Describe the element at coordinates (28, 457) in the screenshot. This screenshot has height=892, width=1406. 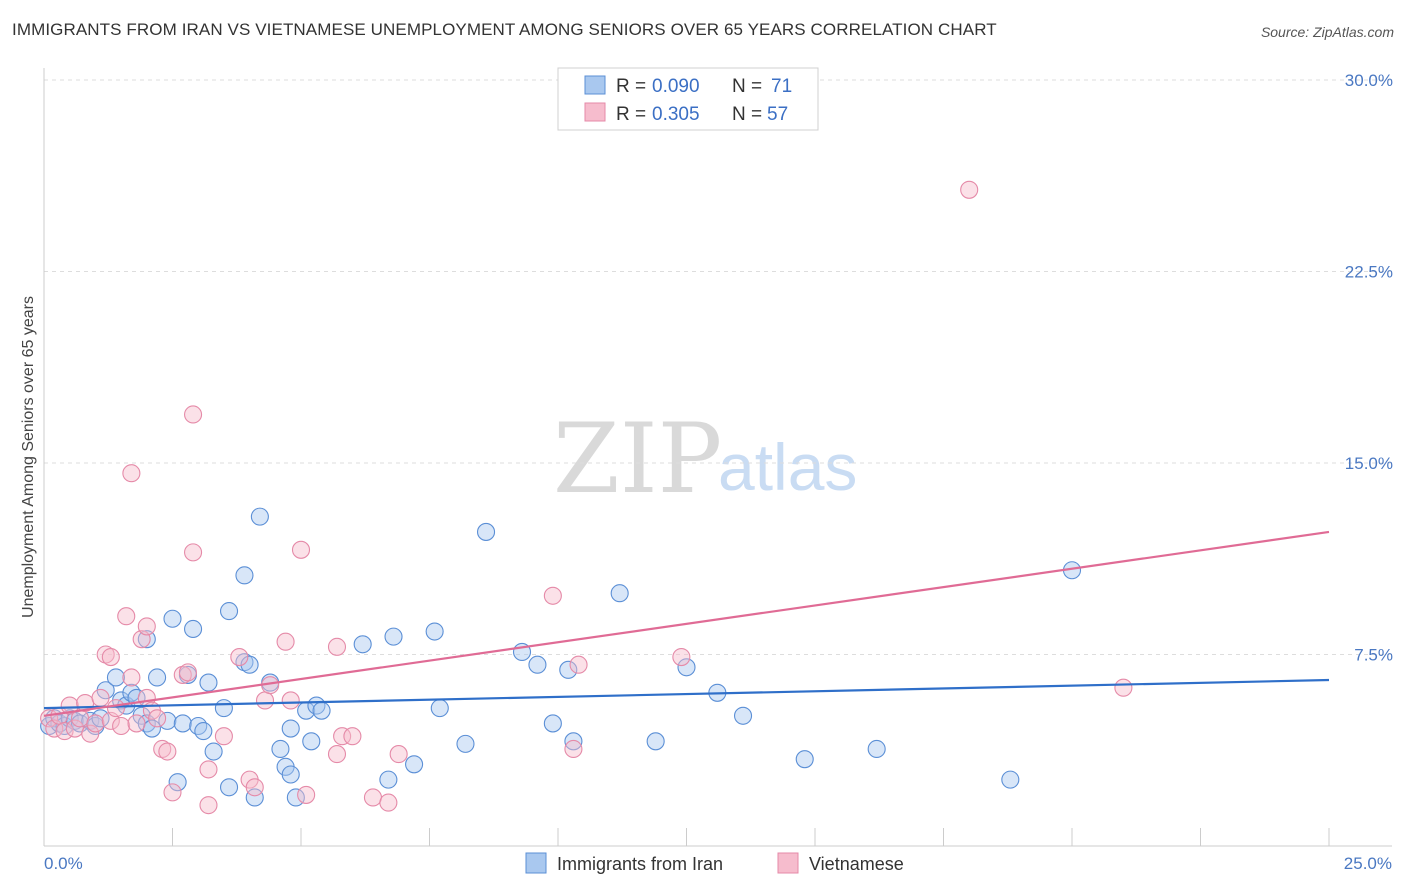
I see `y-axis-label: Unemployment Among Seniors over 65 years` at that location.